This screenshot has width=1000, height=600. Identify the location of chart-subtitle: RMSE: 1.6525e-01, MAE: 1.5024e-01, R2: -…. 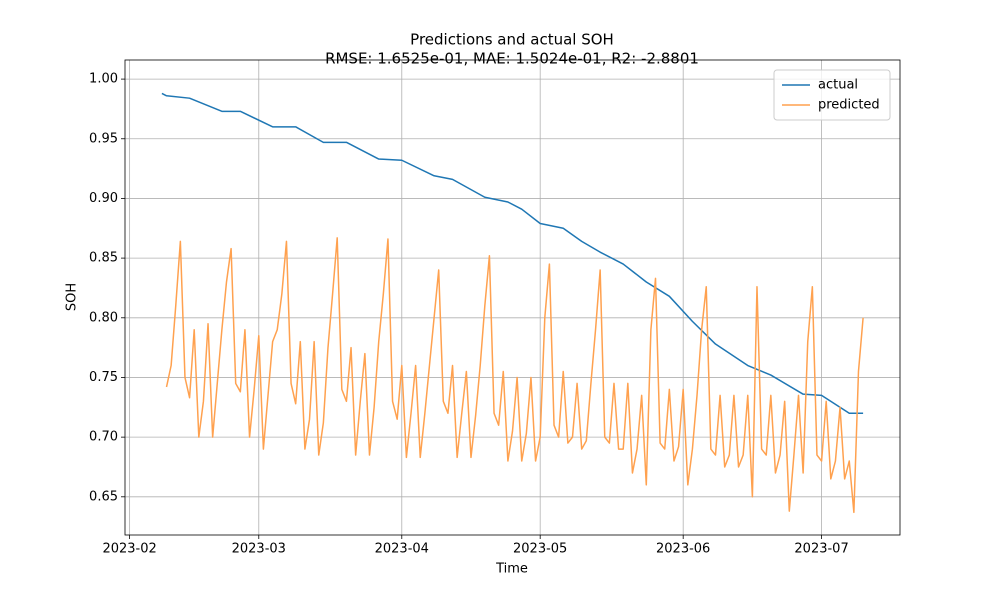
(512, 59).